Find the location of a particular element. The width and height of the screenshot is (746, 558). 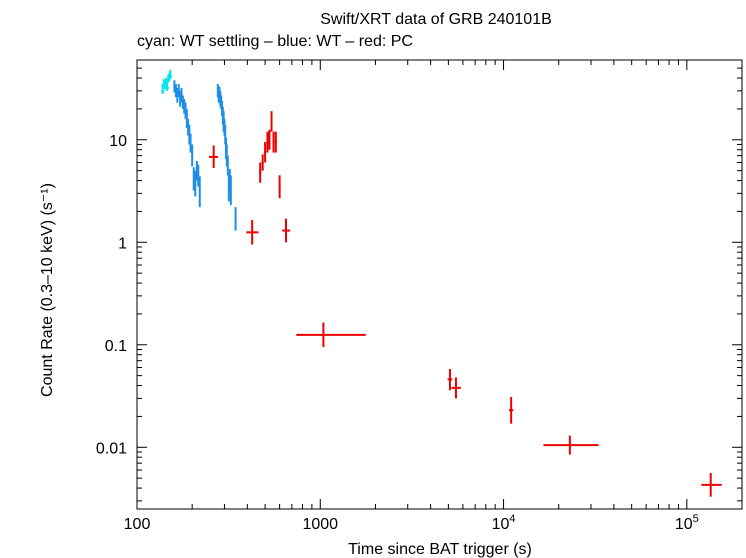

x-tick-label: 10⁴ is located at coordinates (504, 523).